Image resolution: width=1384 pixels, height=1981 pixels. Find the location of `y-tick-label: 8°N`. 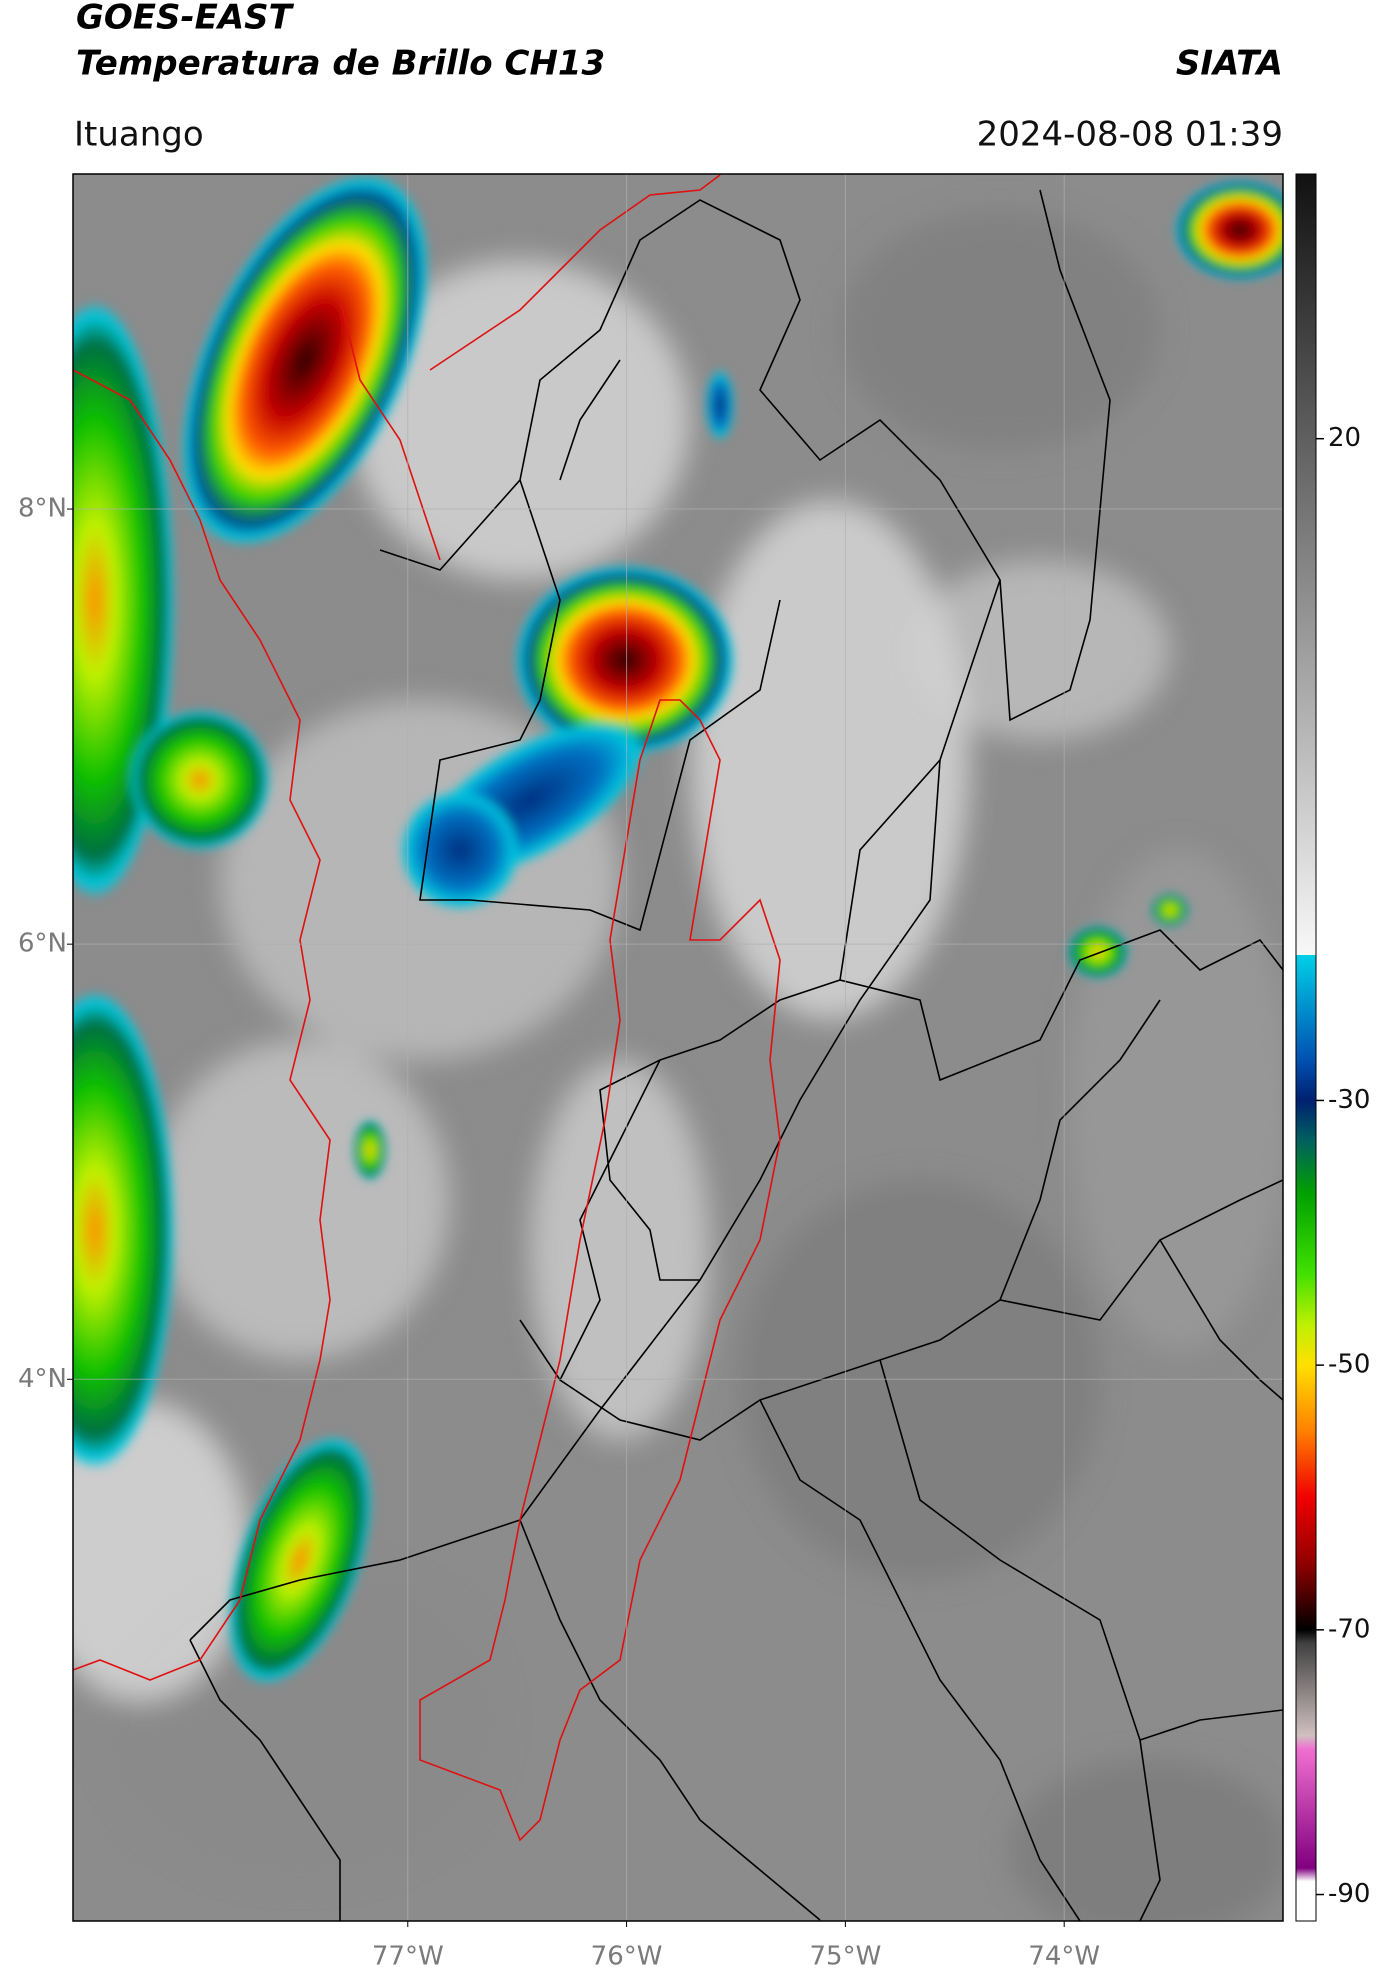

y-tick-label: 8°N is located at coordinates (42, 509).